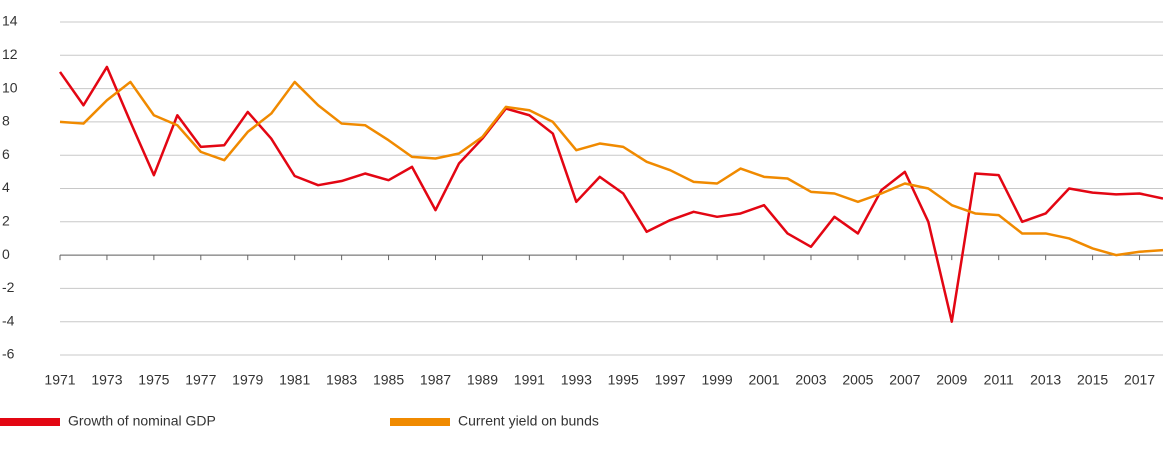  What do you see at coordinates (59, 380) in the screenshot?
I see `x-tick-label: 1971` at bounding box center [59, 380].